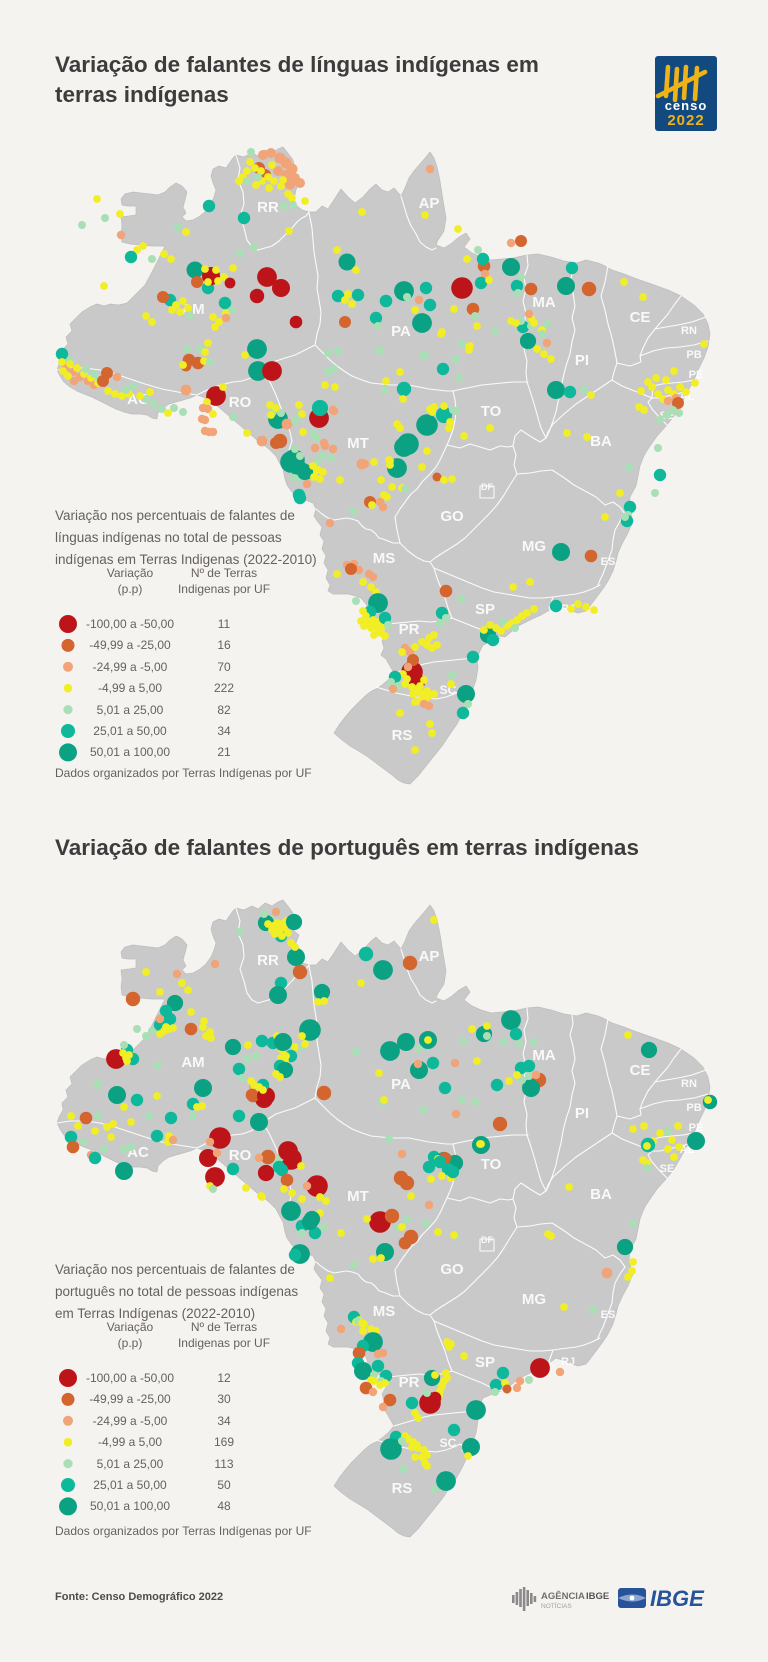 This screenshot has width=768, height=1662. Describe the element at coordinates (401, 331) in the screenshot. I see `svg-text: PA` at that location.